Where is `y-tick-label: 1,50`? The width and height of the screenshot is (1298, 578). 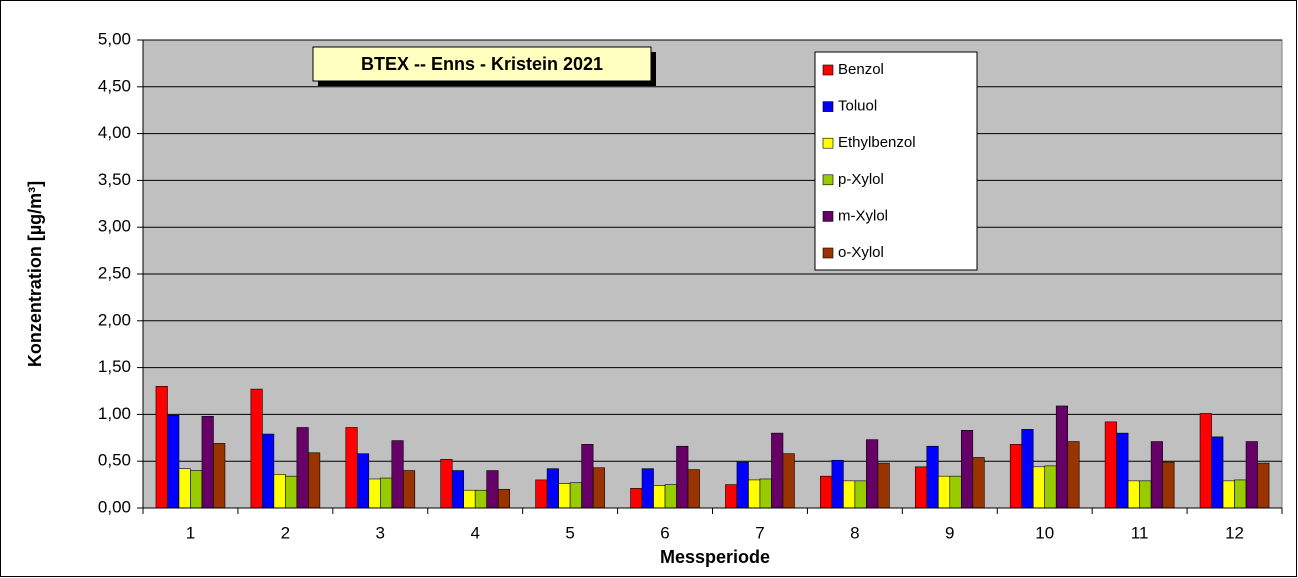 y-tick-label: 1,50 is located at coordinates (114, 366).